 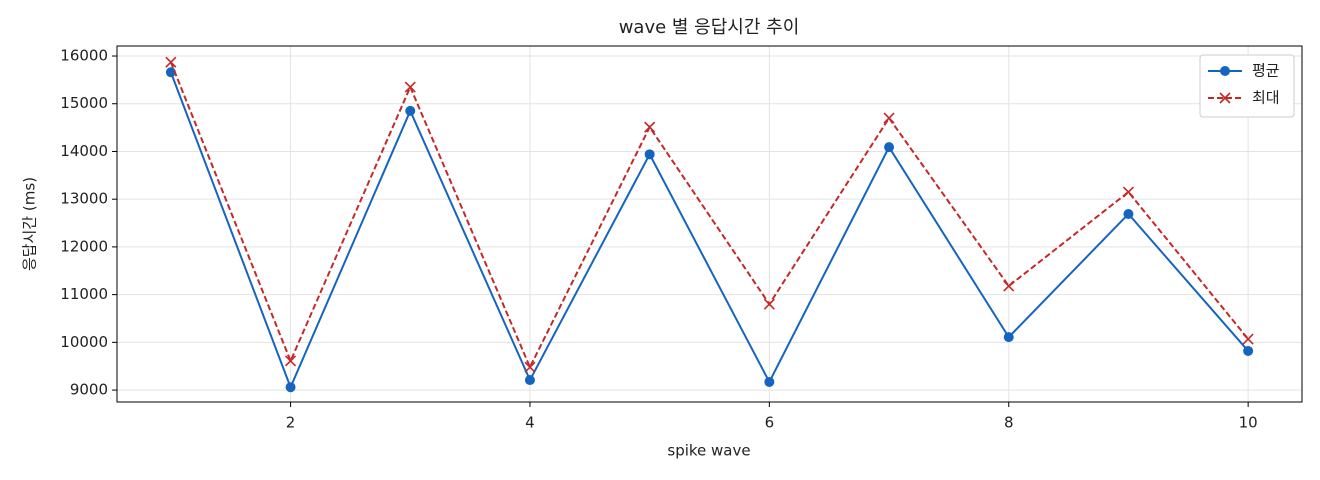 I want to click on y-tick-label: 14000, so click(x=84, y=151).